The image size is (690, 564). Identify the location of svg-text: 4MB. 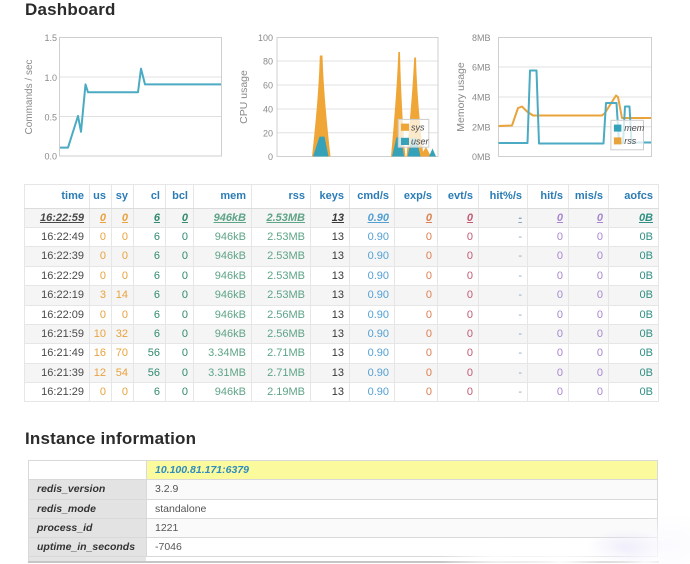
(481, 98).